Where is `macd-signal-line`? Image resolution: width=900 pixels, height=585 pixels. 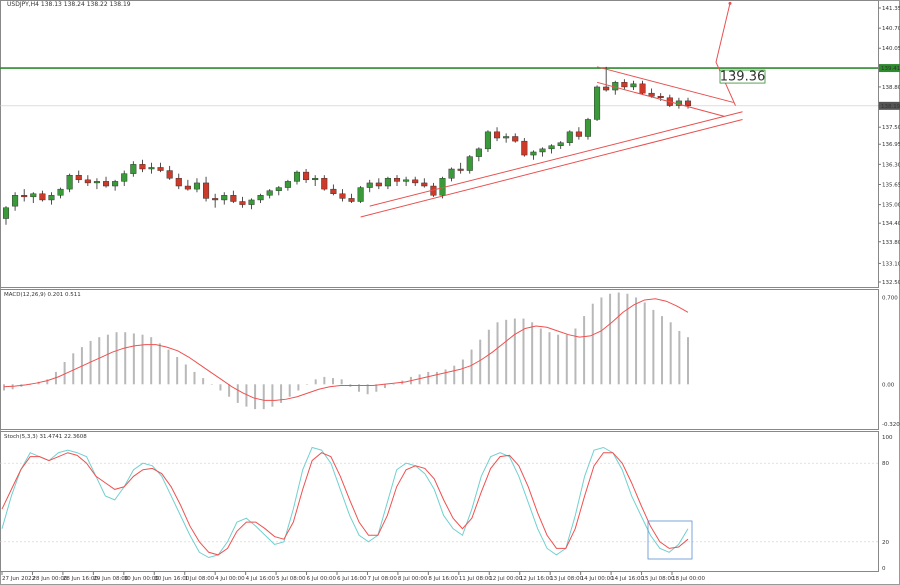 macd-signal-line is located at coordinates (346, 349).